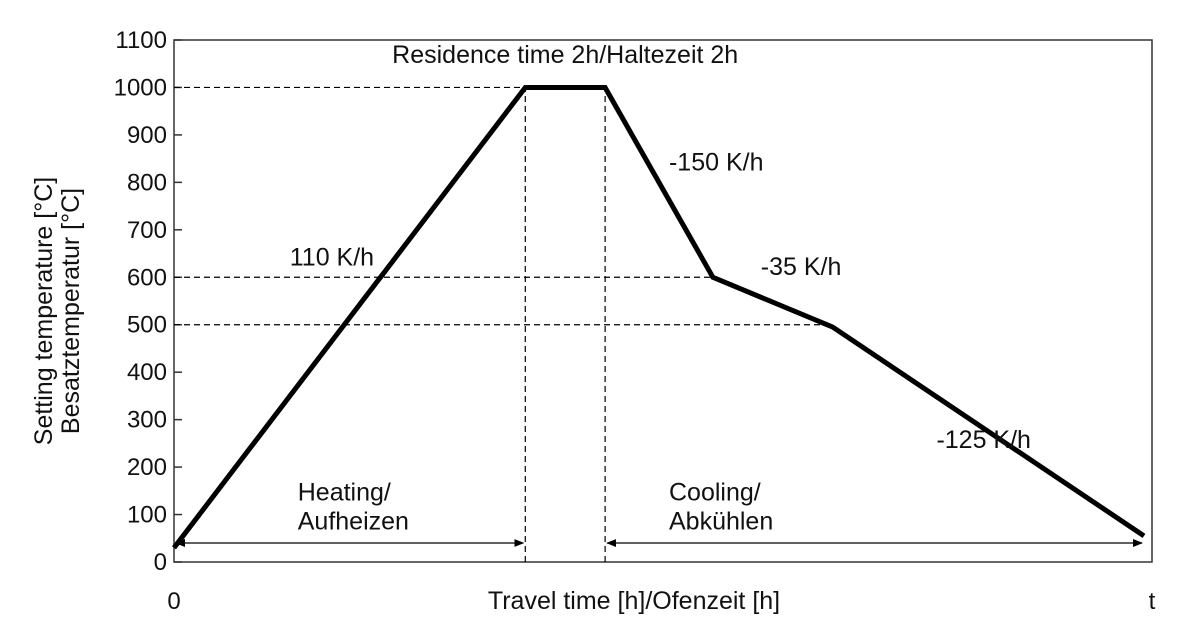 This screenshot has width=1200, height=637. Describe the element at coordinates (344, 492) in the screenshot. I see `heating-phase-label-line-1: Heating/` at that location.